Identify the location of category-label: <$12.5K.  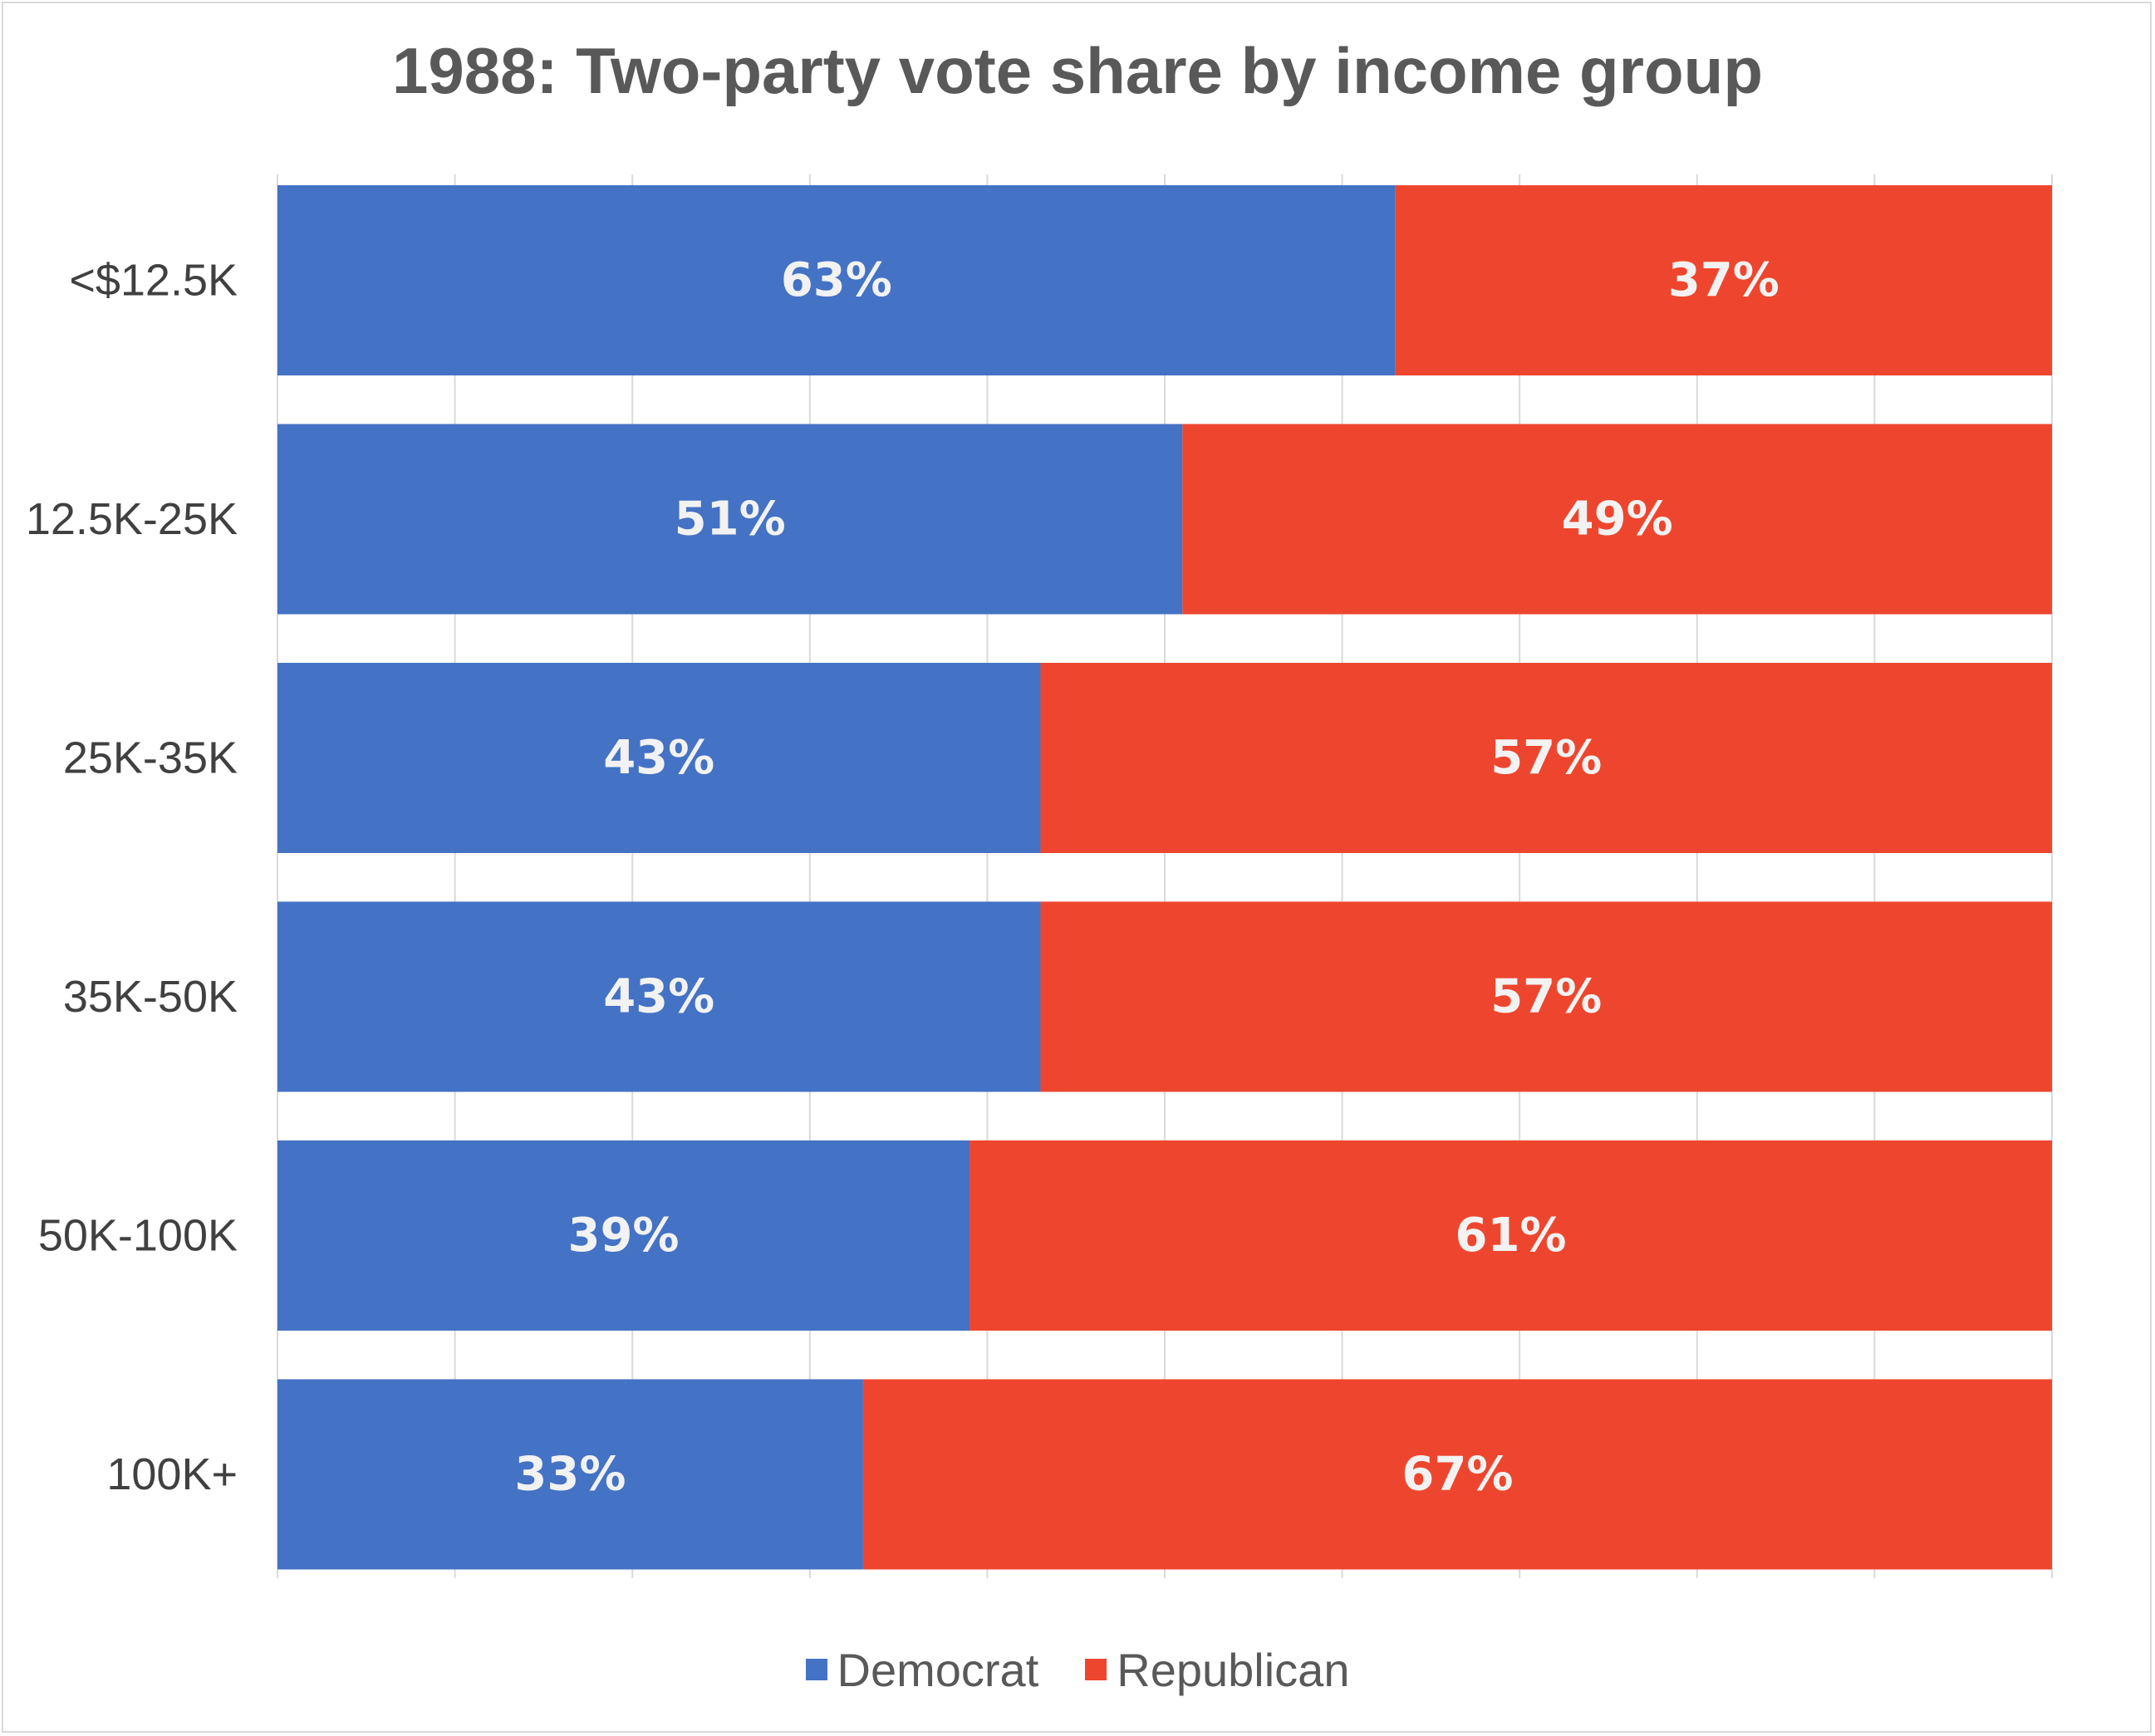
(153, 281).